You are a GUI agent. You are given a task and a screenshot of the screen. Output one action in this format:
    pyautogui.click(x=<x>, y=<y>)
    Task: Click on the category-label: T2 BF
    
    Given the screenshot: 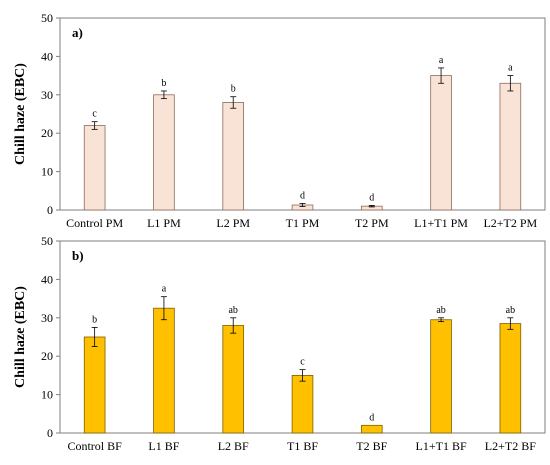 What is the action you would take?
    pyautogui.click(x=371, y=446)
    